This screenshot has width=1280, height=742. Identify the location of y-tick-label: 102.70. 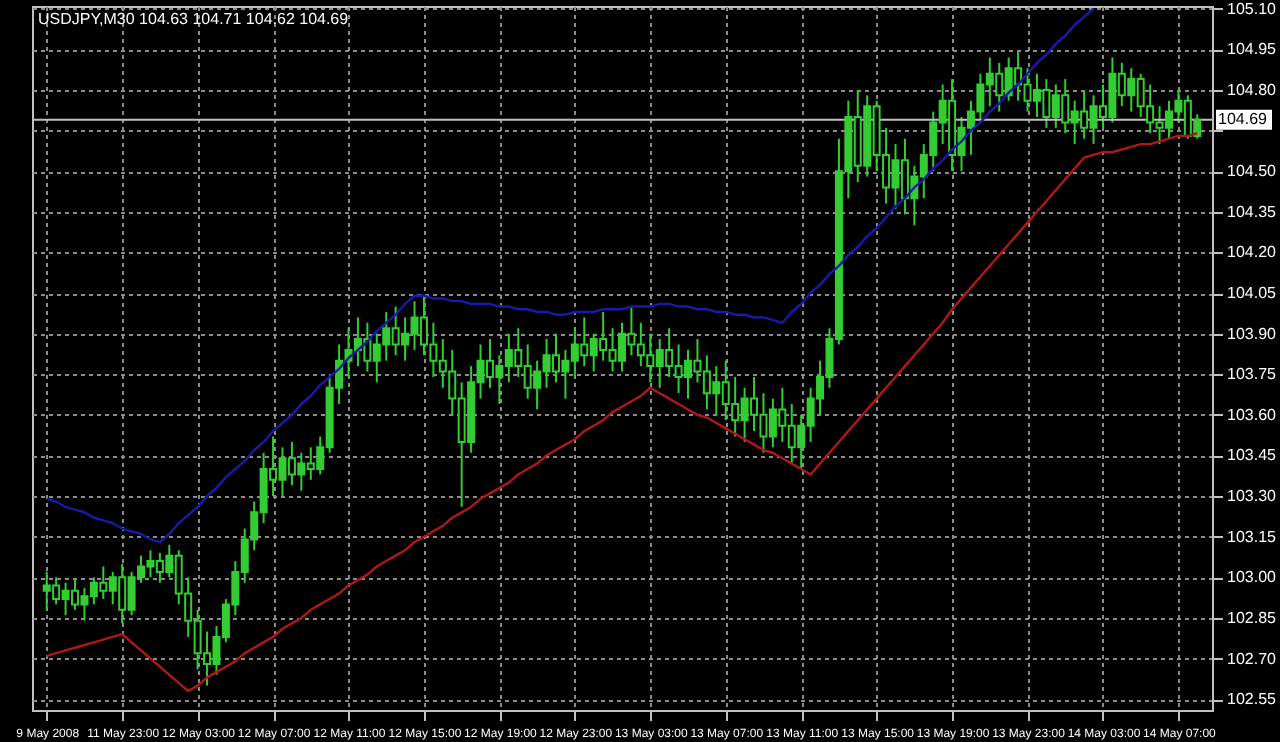
(1252, 658).